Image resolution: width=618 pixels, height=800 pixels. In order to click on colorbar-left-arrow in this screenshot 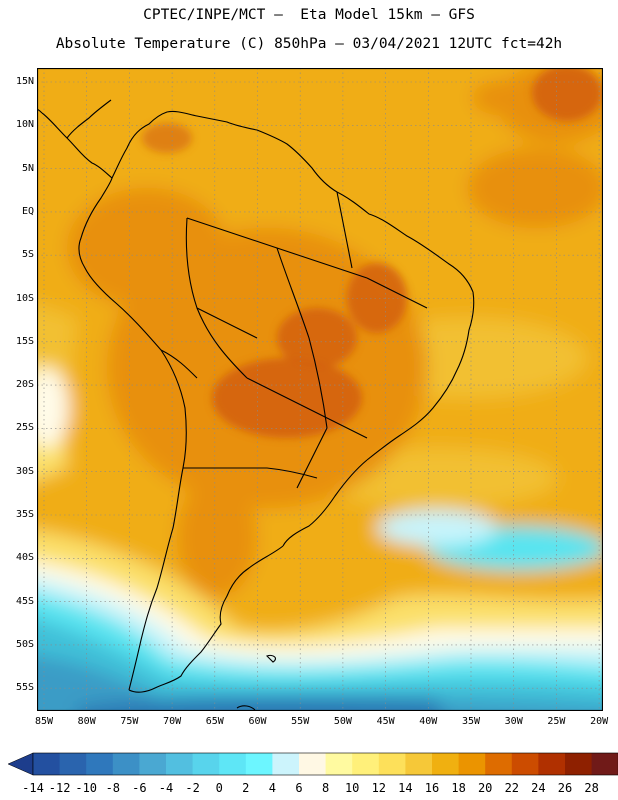, I will do `click(20, 764)`.